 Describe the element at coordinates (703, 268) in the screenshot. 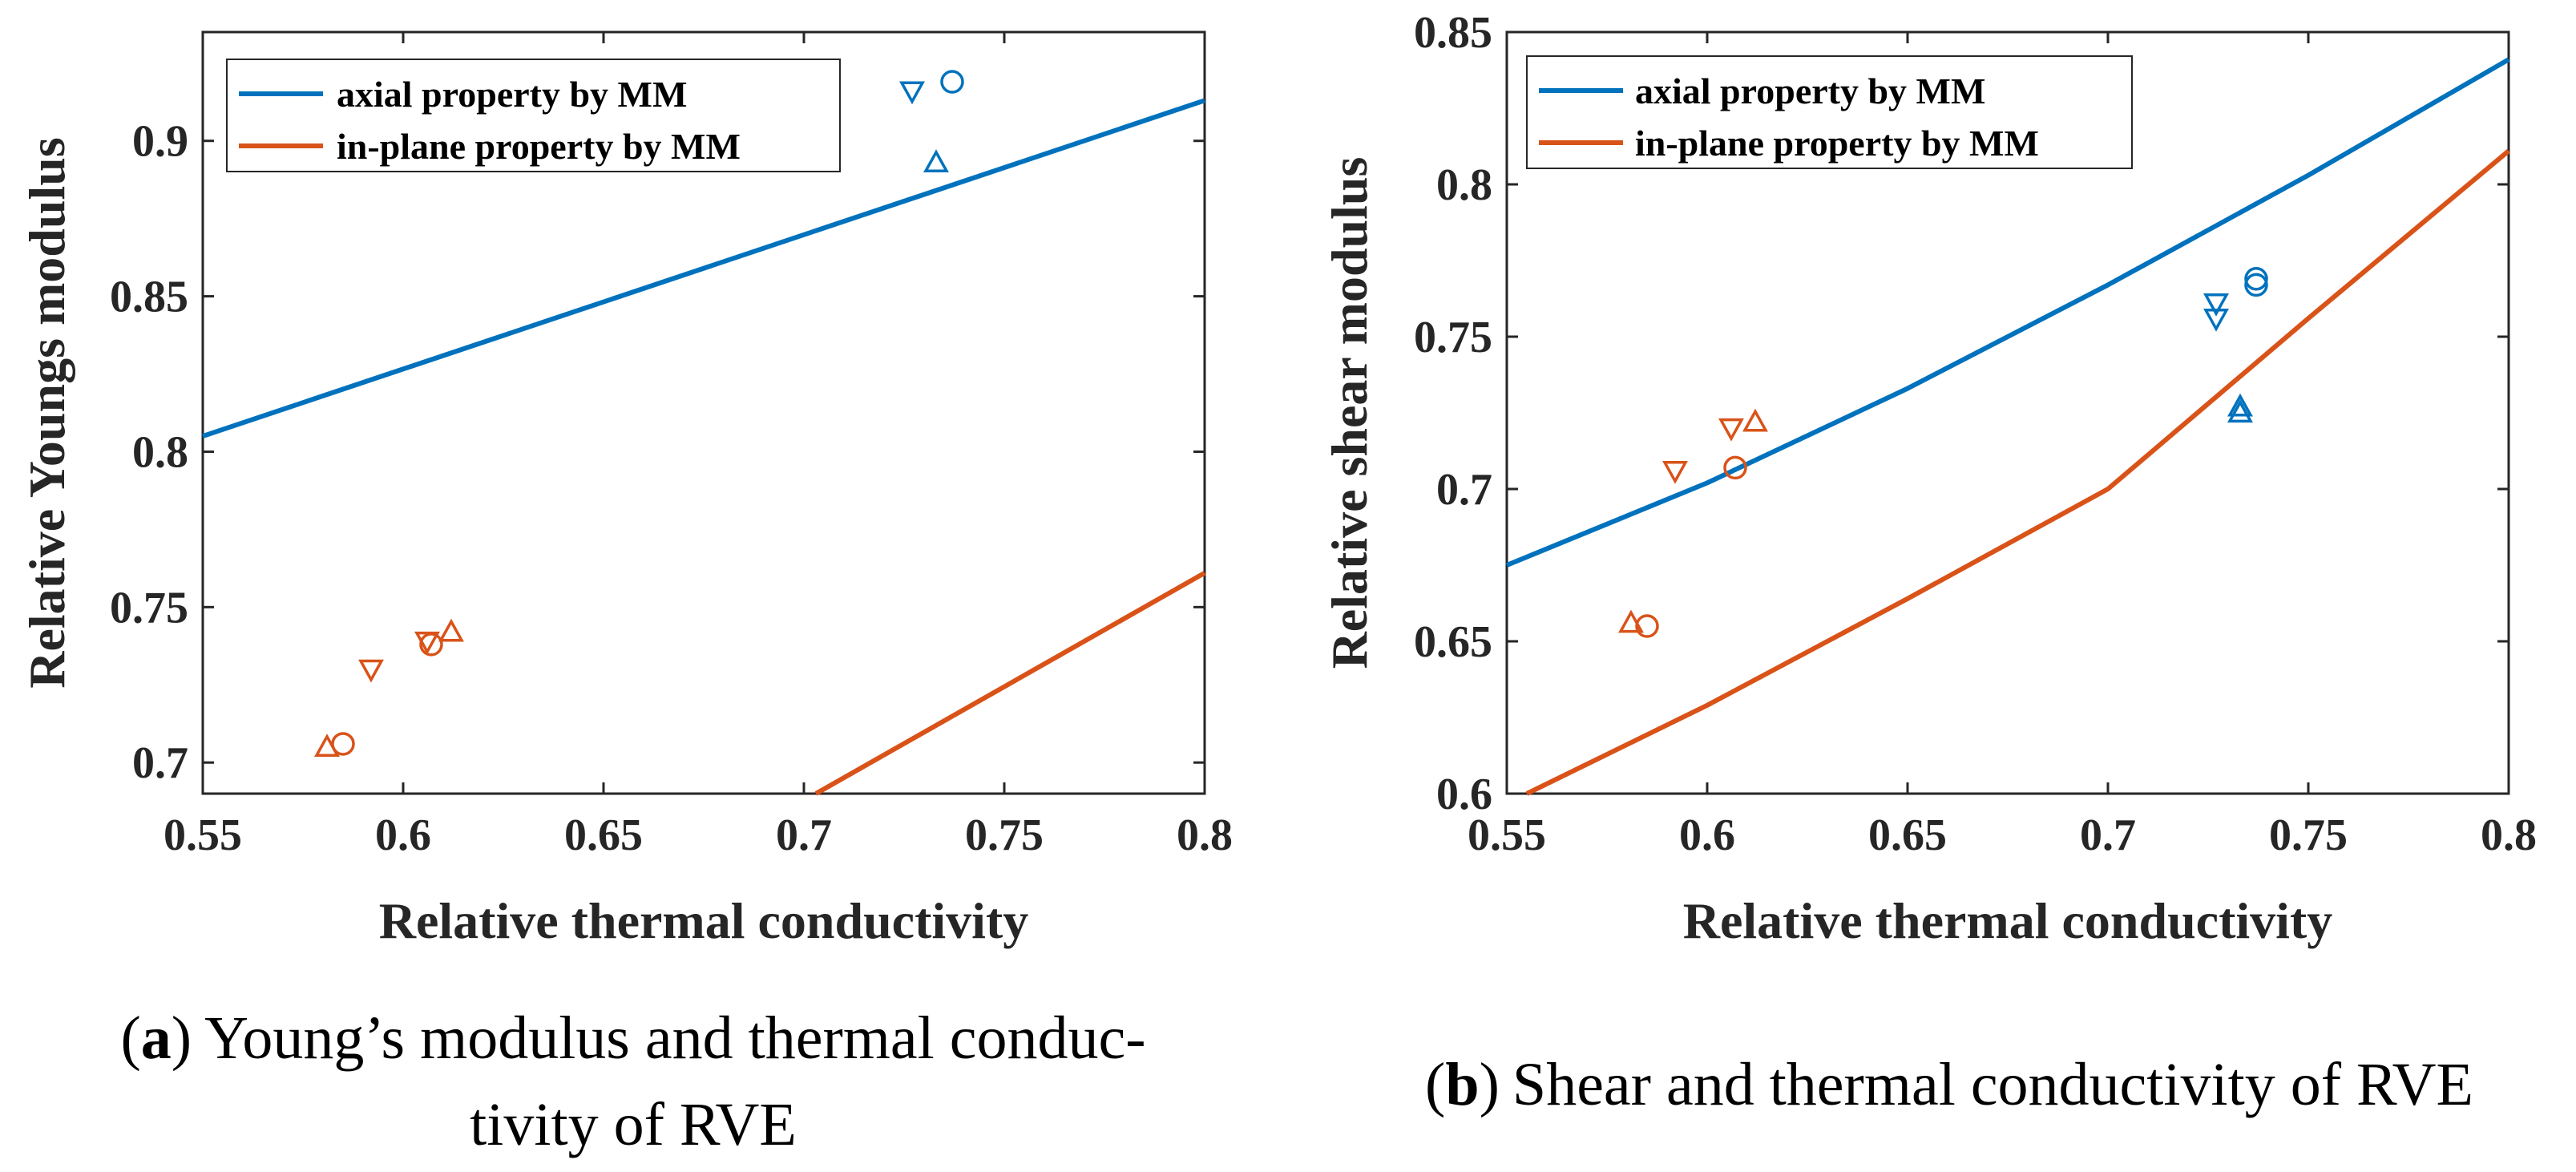

I see `series-line-axial` at that location.